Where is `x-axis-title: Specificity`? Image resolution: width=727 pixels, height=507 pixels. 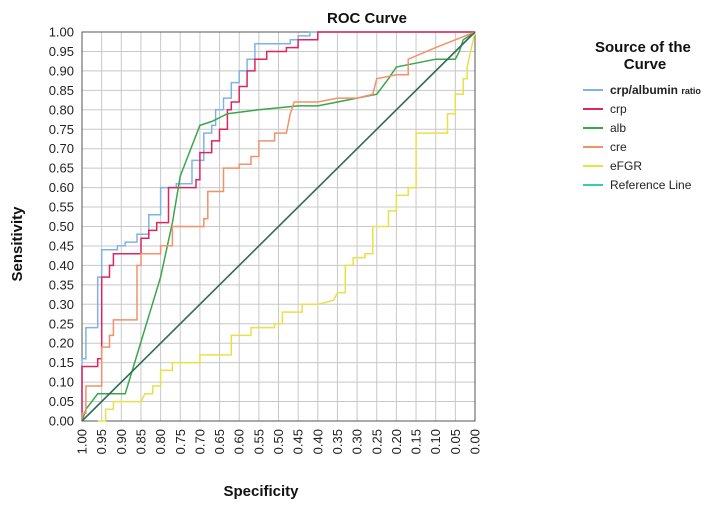
x-axis-title: Specificity is located at coordinates (261, 491).